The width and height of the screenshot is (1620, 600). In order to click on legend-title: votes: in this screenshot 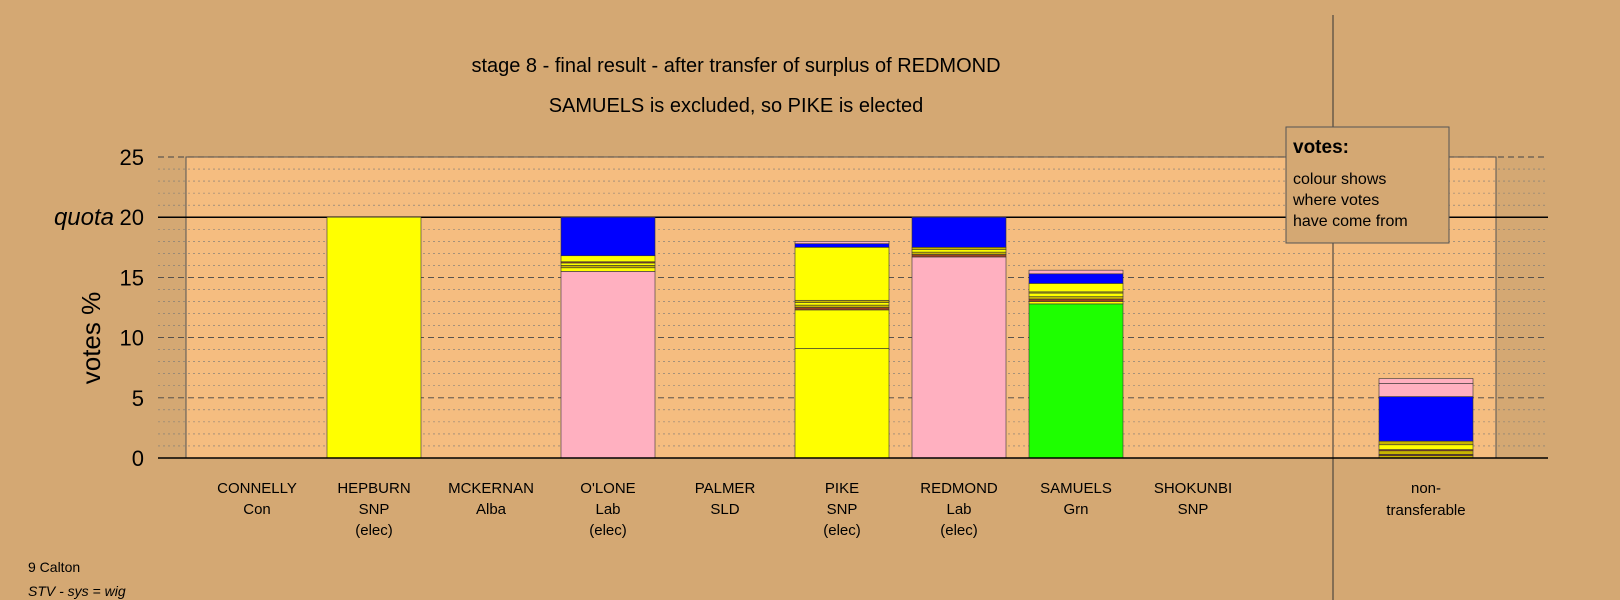, I will do `click(1321, 147)`.